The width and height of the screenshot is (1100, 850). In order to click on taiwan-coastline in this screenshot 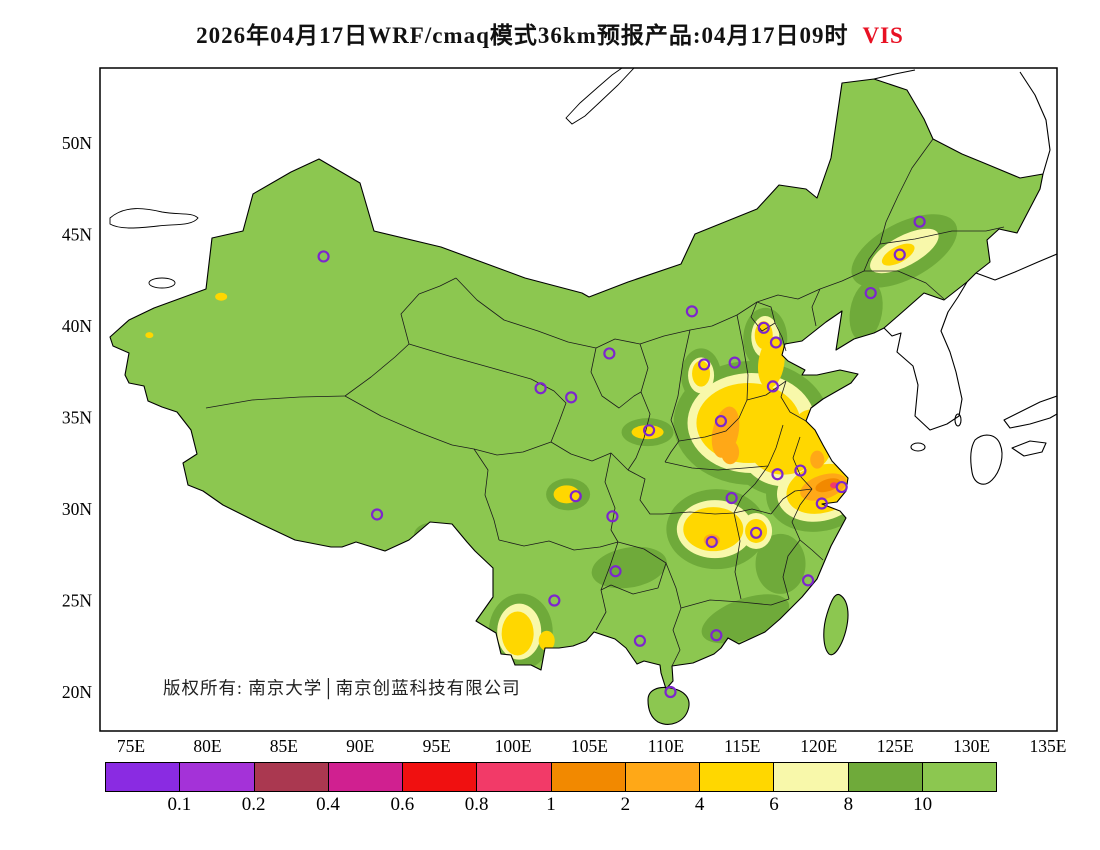, I will do `click(836, 624)`.